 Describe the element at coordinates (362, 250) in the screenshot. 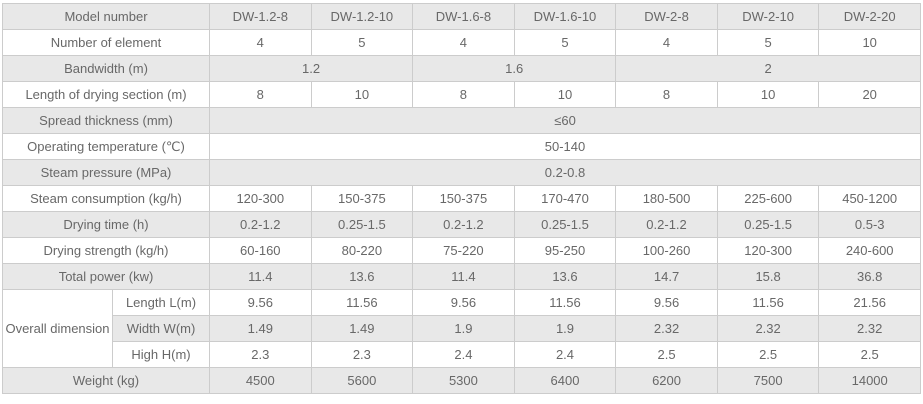

I see `value-cell: 80-220` at that location.